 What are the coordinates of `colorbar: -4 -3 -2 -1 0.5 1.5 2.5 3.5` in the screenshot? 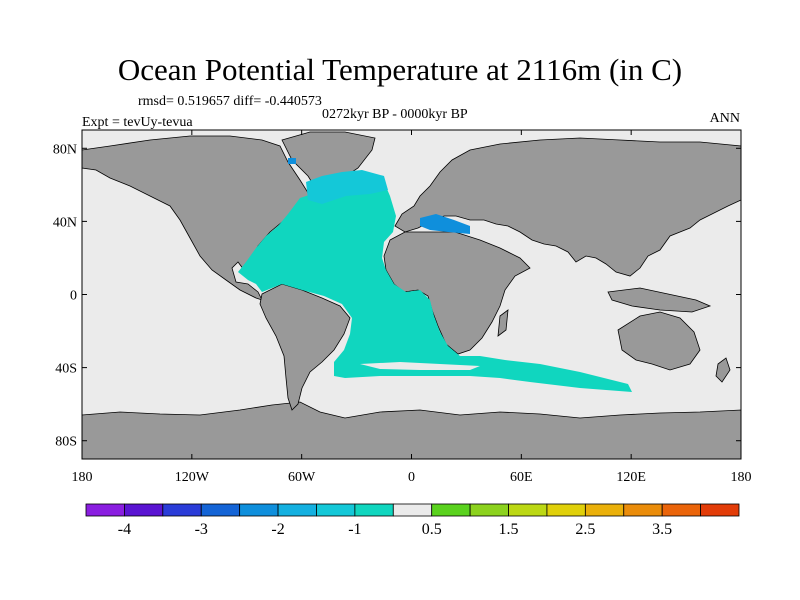 It's located at (412, 520).